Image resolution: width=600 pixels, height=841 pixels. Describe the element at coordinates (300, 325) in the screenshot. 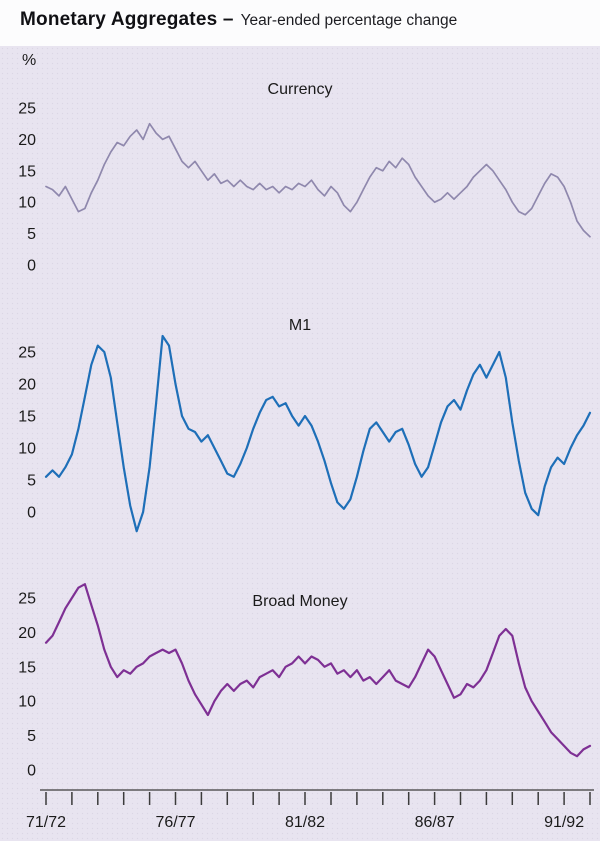

I see `panel-title-m1: M1` at that location.